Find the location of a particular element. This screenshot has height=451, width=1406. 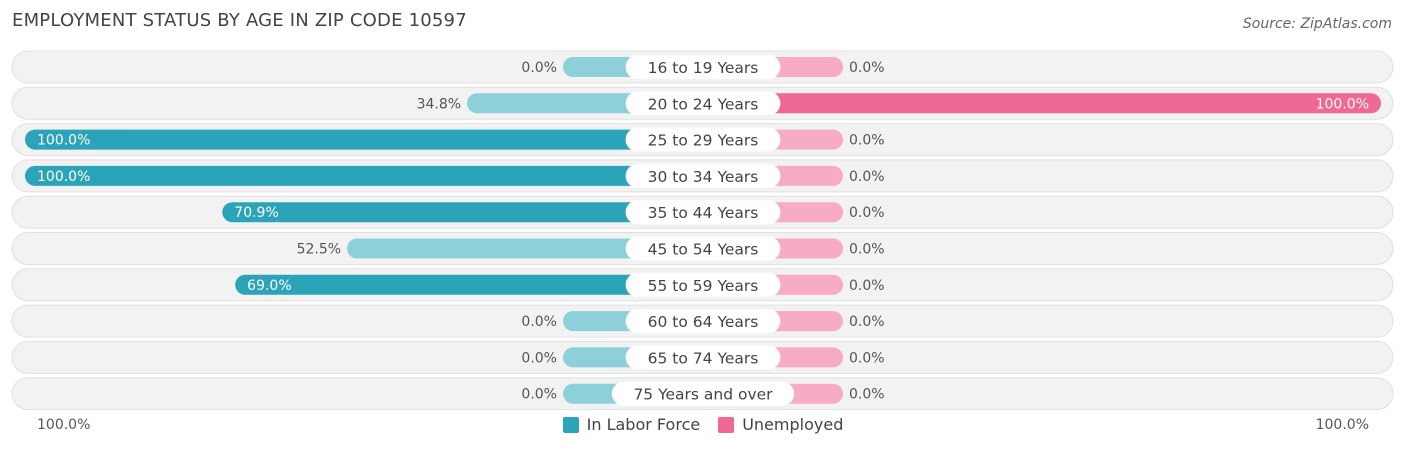

legend-swatch-unemployed is located at coordinates (726, 424).